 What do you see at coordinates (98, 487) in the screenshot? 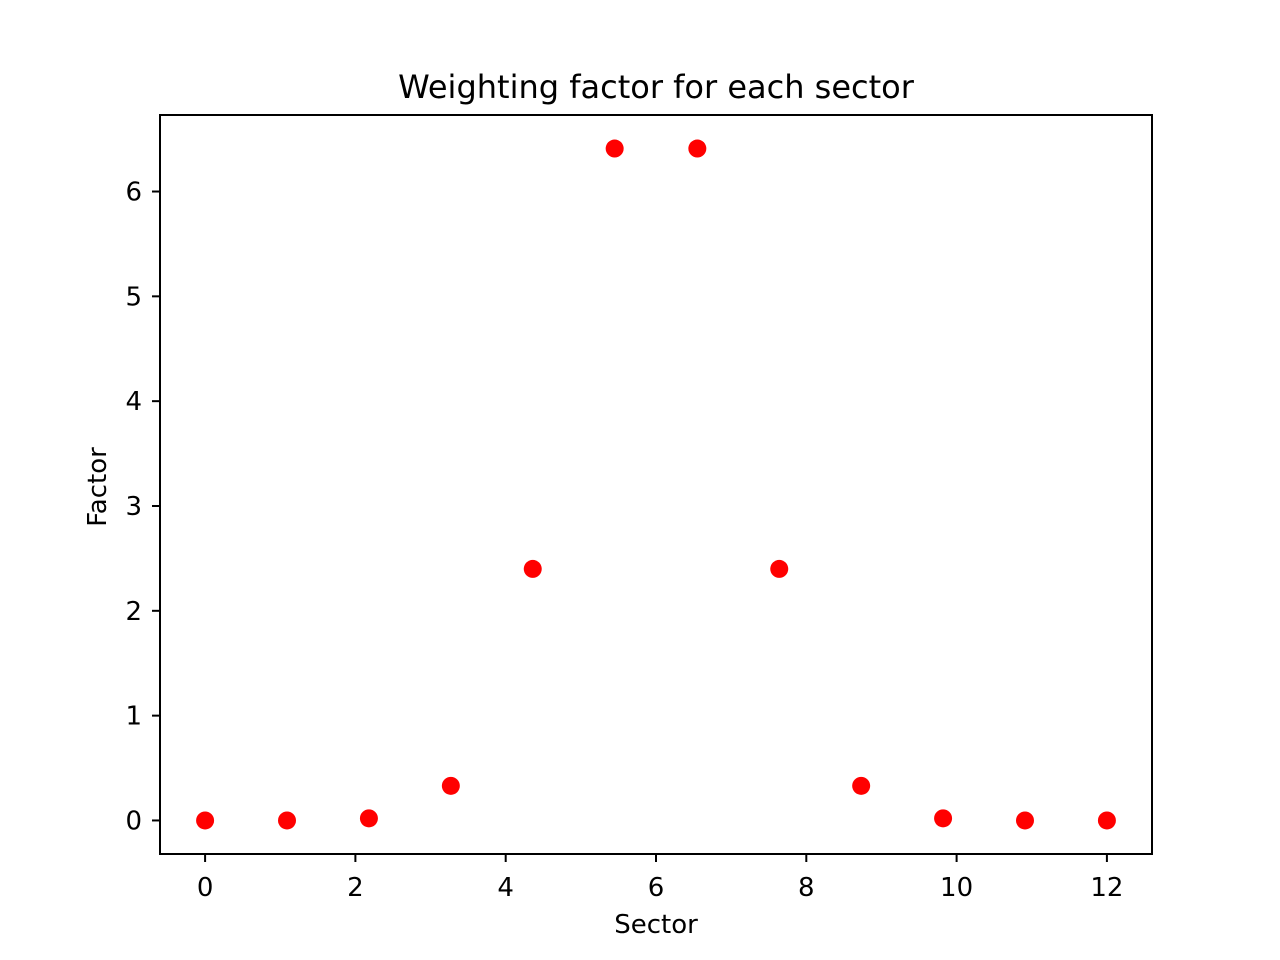
I see `y-axis-label: Factor` at bounding box center [98, 487].